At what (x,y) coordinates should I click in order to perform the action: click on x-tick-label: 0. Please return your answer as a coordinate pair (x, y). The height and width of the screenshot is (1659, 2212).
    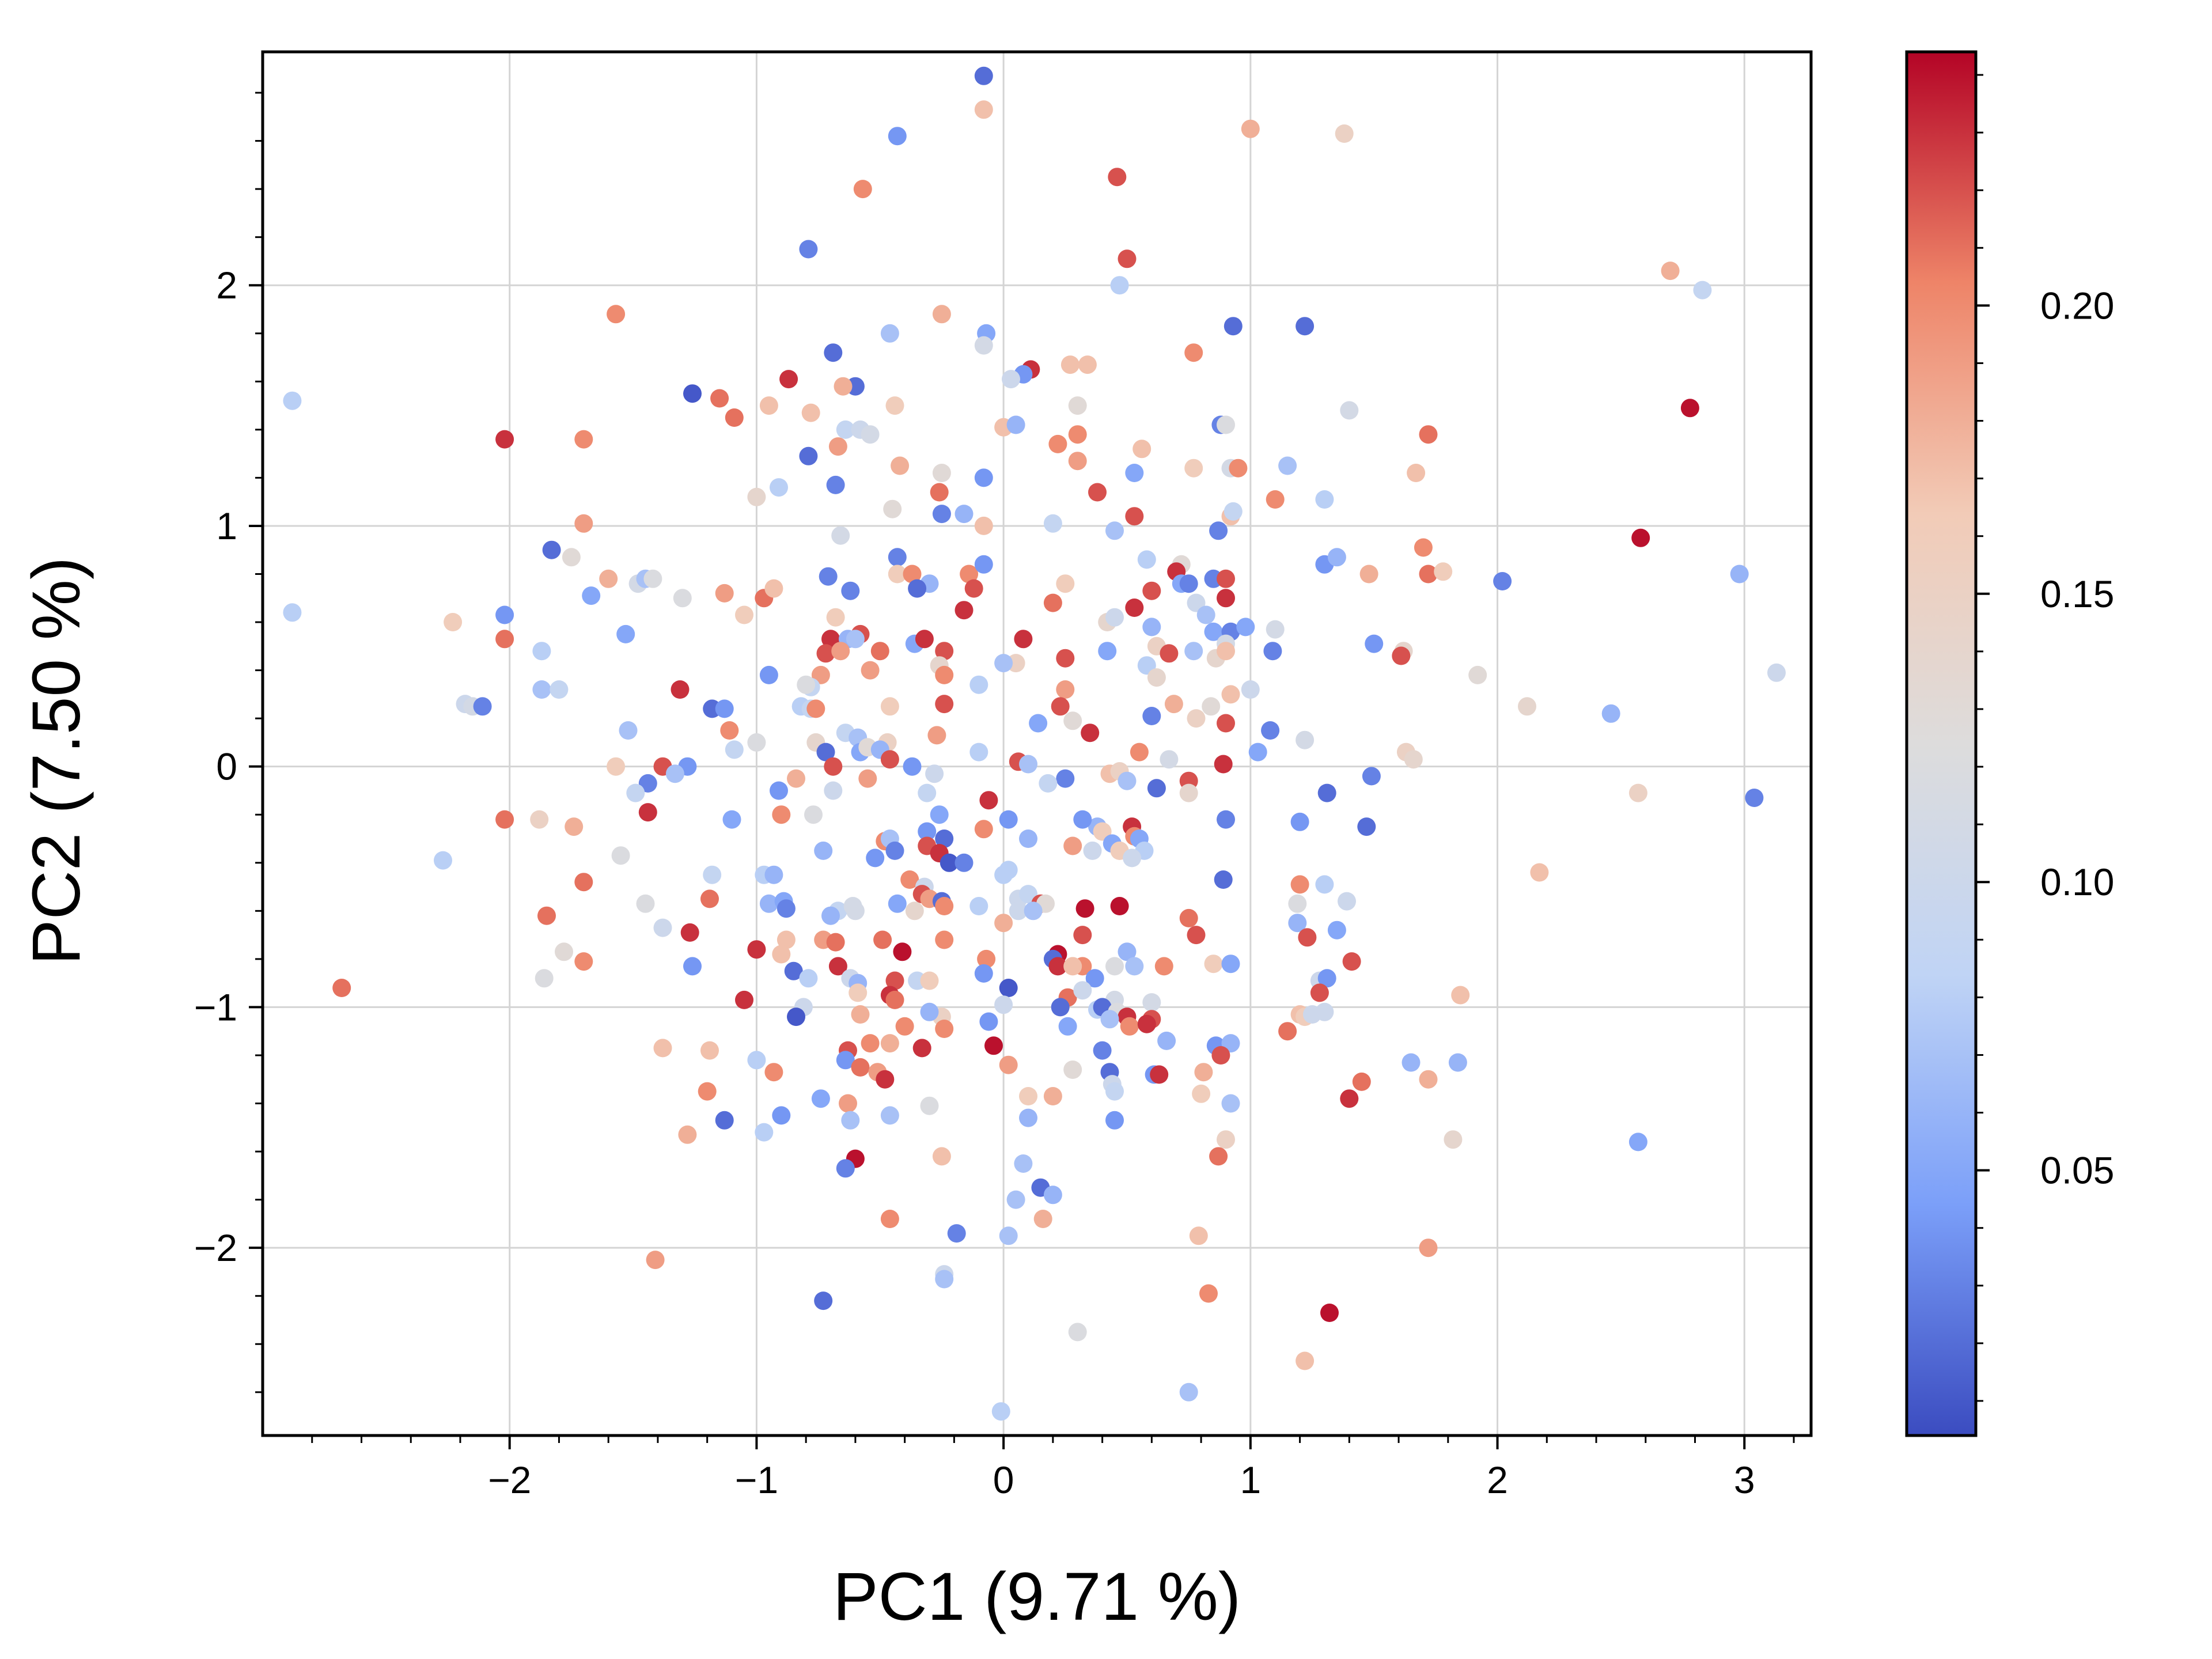
    Looking at the image, I should click on (1003, 1480).